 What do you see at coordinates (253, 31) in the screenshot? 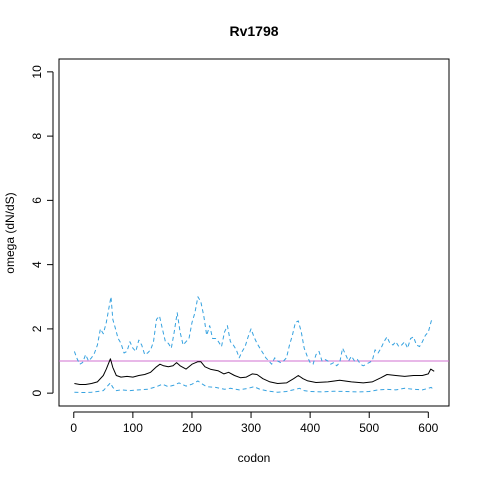
I see `chart-title: Rv1798` at bounding box center [253, 31].